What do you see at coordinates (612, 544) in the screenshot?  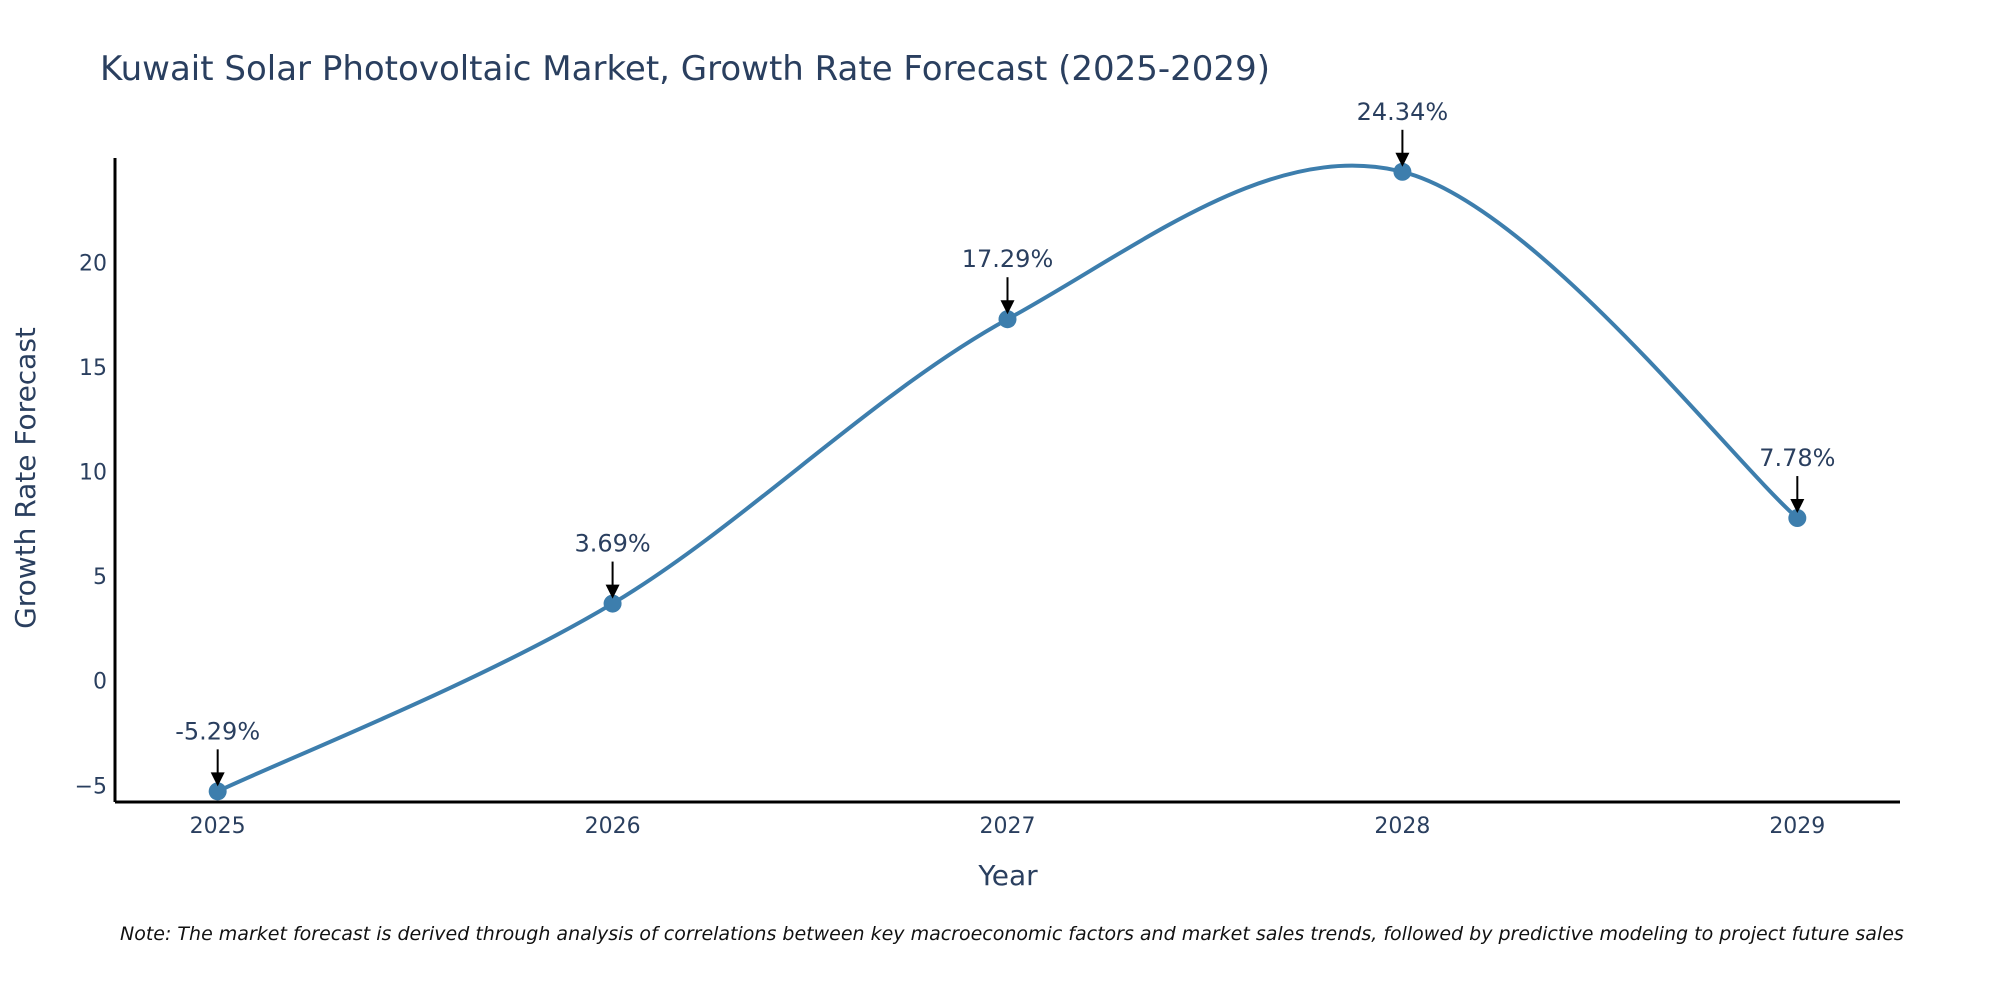 I see `data-label: 3.69%` at bounding box center [612, 544].